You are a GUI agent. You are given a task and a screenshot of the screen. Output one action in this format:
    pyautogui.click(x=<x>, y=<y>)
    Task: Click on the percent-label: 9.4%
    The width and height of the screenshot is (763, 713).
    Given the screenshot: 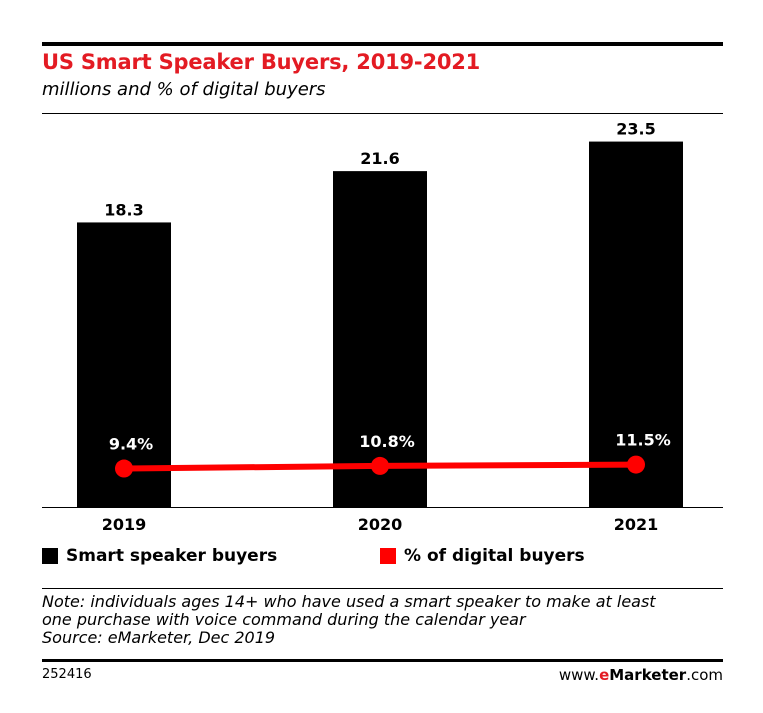 What is the action you would take?
    pyautogui.click(x=131, y=444)
    